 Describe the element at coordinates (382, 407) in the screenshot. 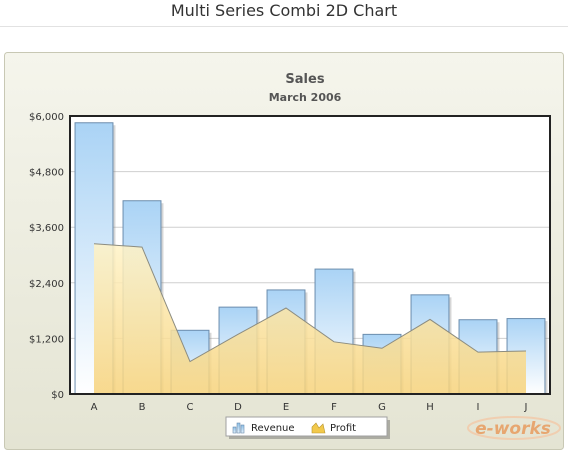

I see `x-tick-label: G` at that location.